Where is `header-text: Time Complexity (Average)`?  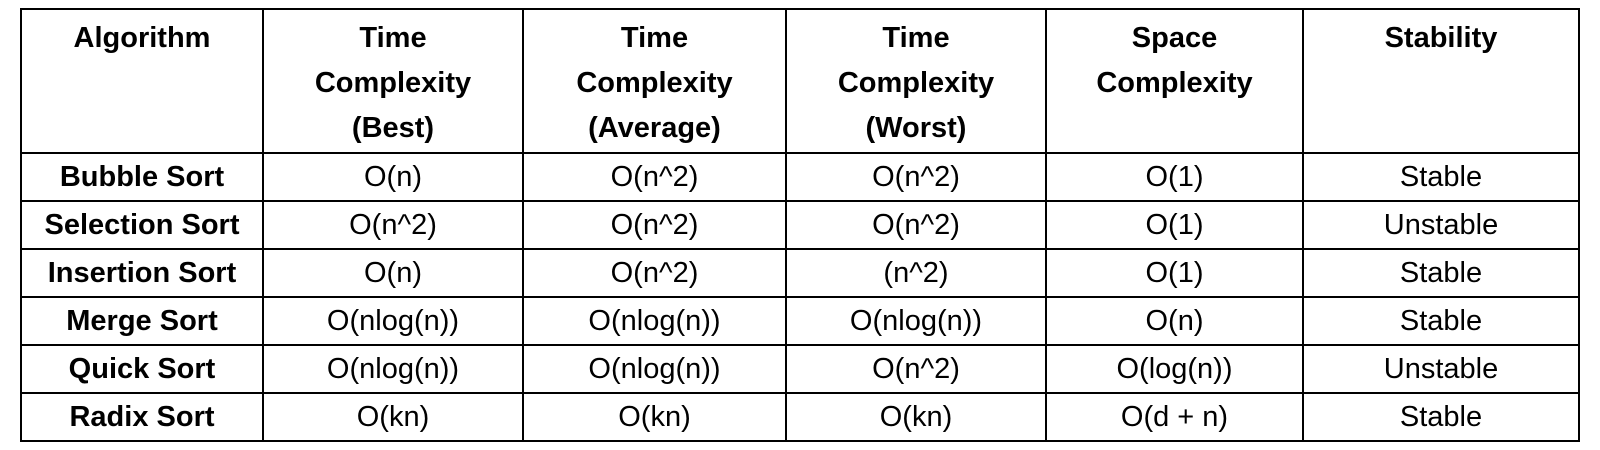
header-text: Time Complexity (Average) is located at coordinates (654, 83).